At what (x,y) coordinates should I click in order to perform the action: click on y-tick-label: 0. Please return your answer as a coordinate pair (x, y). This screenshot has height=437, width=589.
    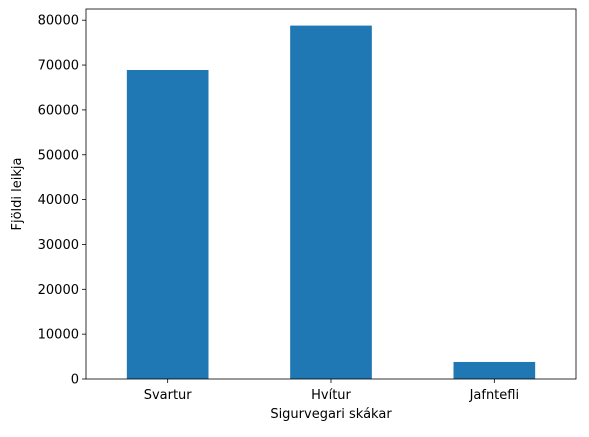
    Looking at the image, I should click on (75, 380).